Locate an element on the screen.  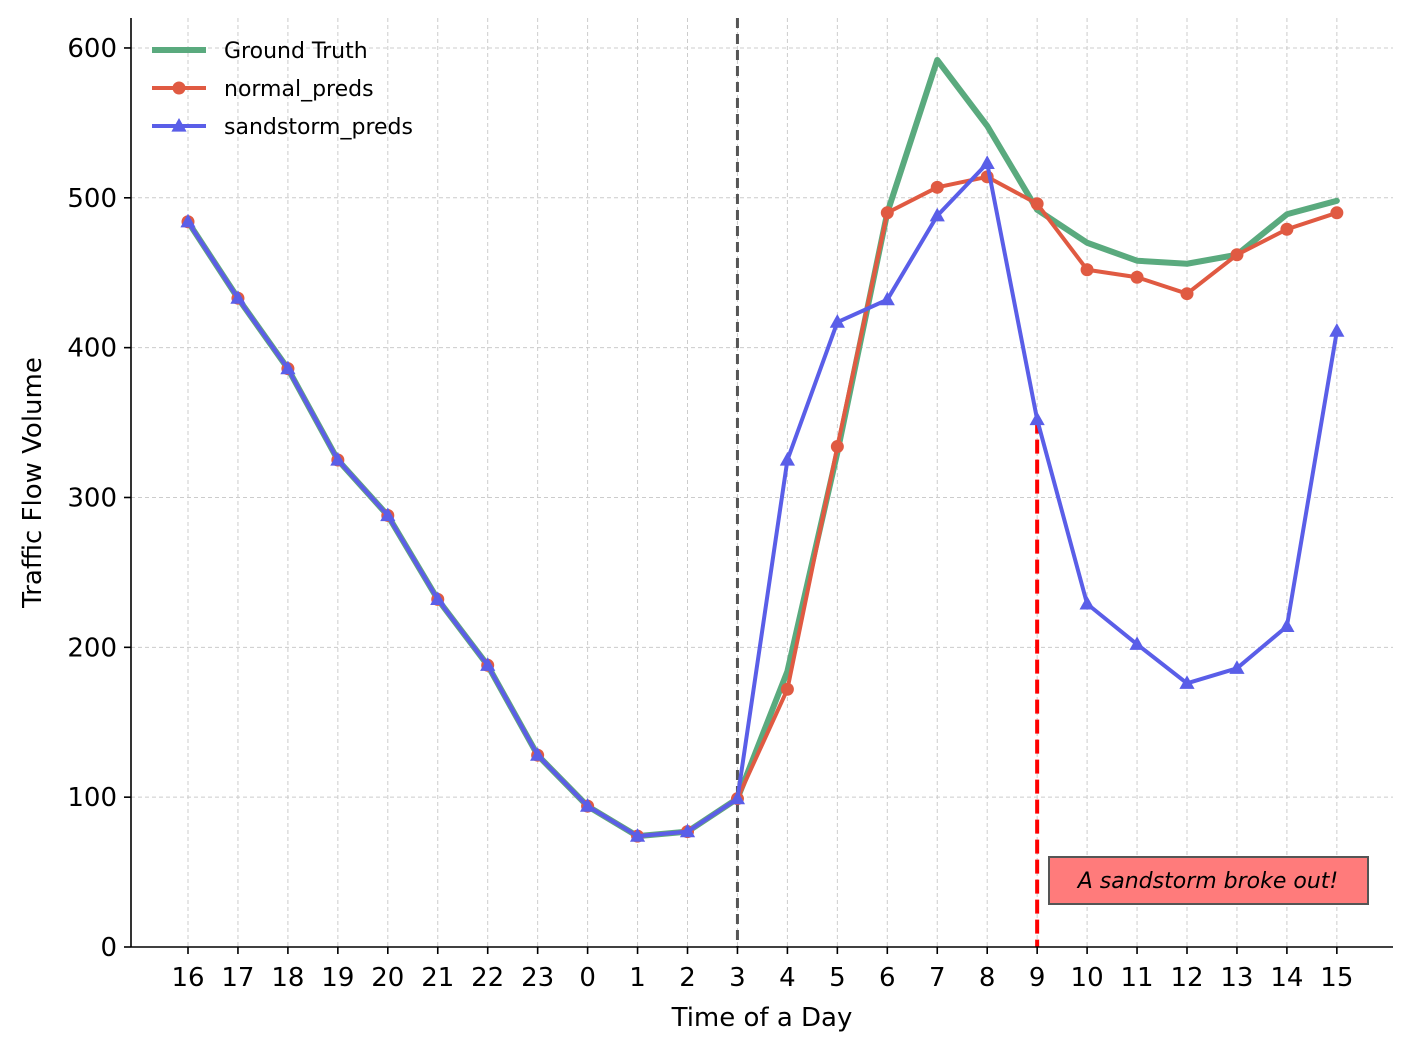
y-ticks: 0 100 200 300 400 500 600 is located at coordinates (99, 498).